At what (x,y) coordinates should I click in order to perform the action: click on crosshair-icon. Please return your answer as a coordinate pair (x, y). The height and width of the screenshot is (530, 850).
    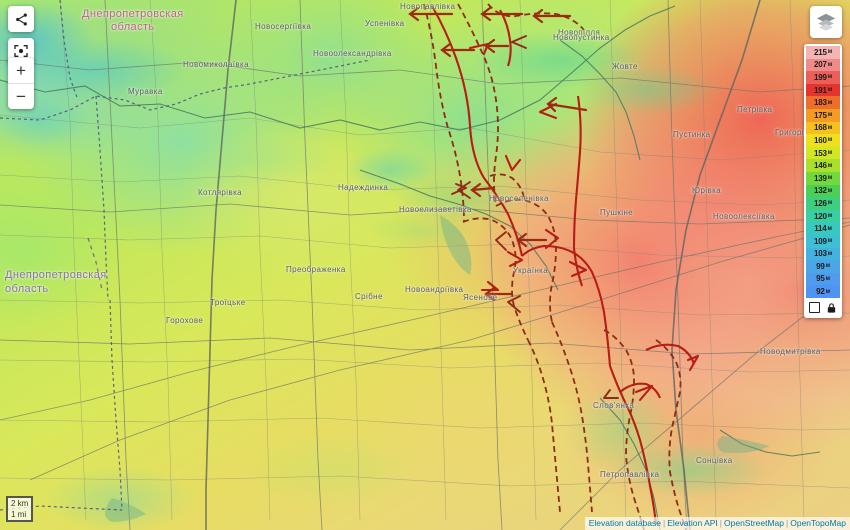
    Looking at the image, I should click on (21, 51).